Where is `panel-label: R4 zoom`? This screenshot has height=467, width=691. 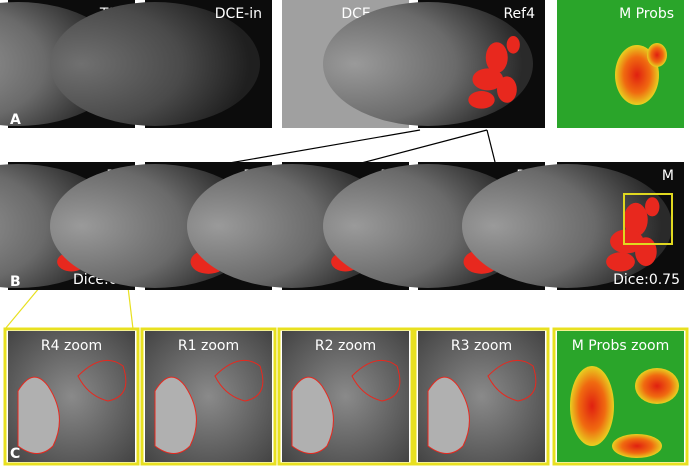 panel-label: R4 zoom is located at coordinates (71, 346).